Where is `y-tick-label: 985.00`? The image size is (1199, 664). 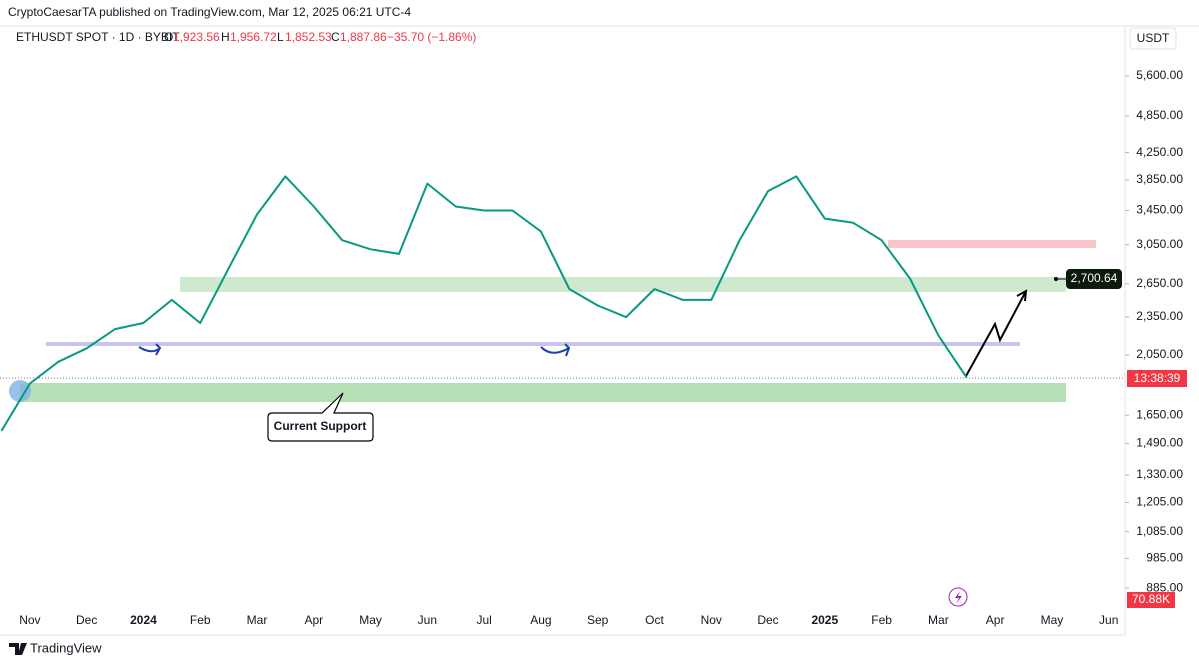 y-tick-label: 985.00 is located at coordinates (1164, 558).